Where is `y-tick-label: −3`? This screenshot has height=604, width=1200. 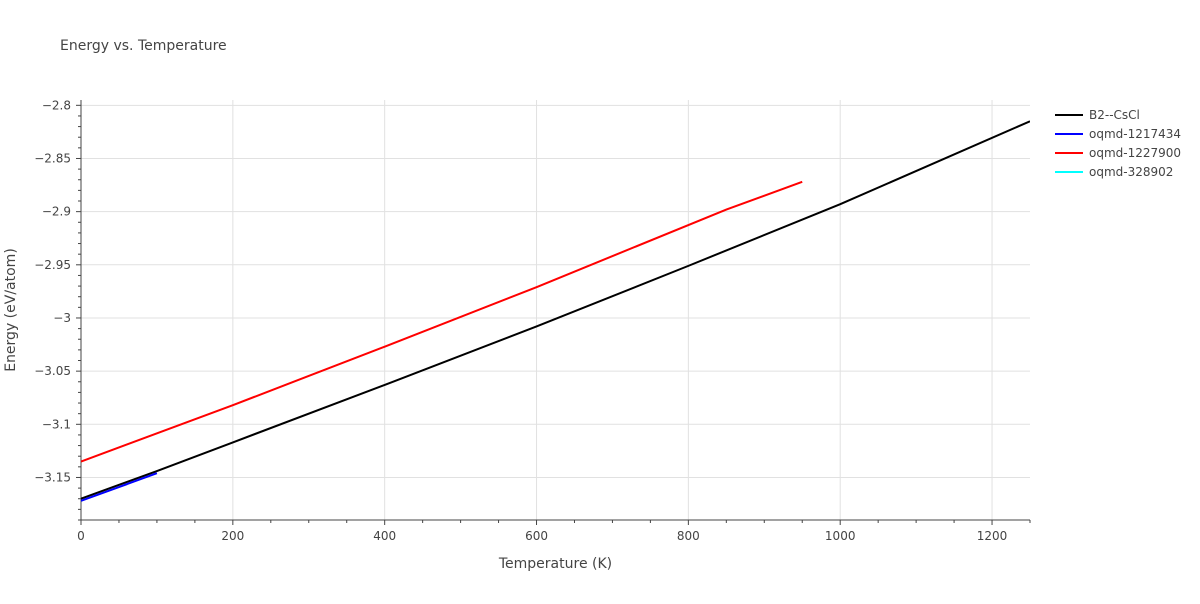
y-tick-label: −3 is located at coordinates (62, 318).